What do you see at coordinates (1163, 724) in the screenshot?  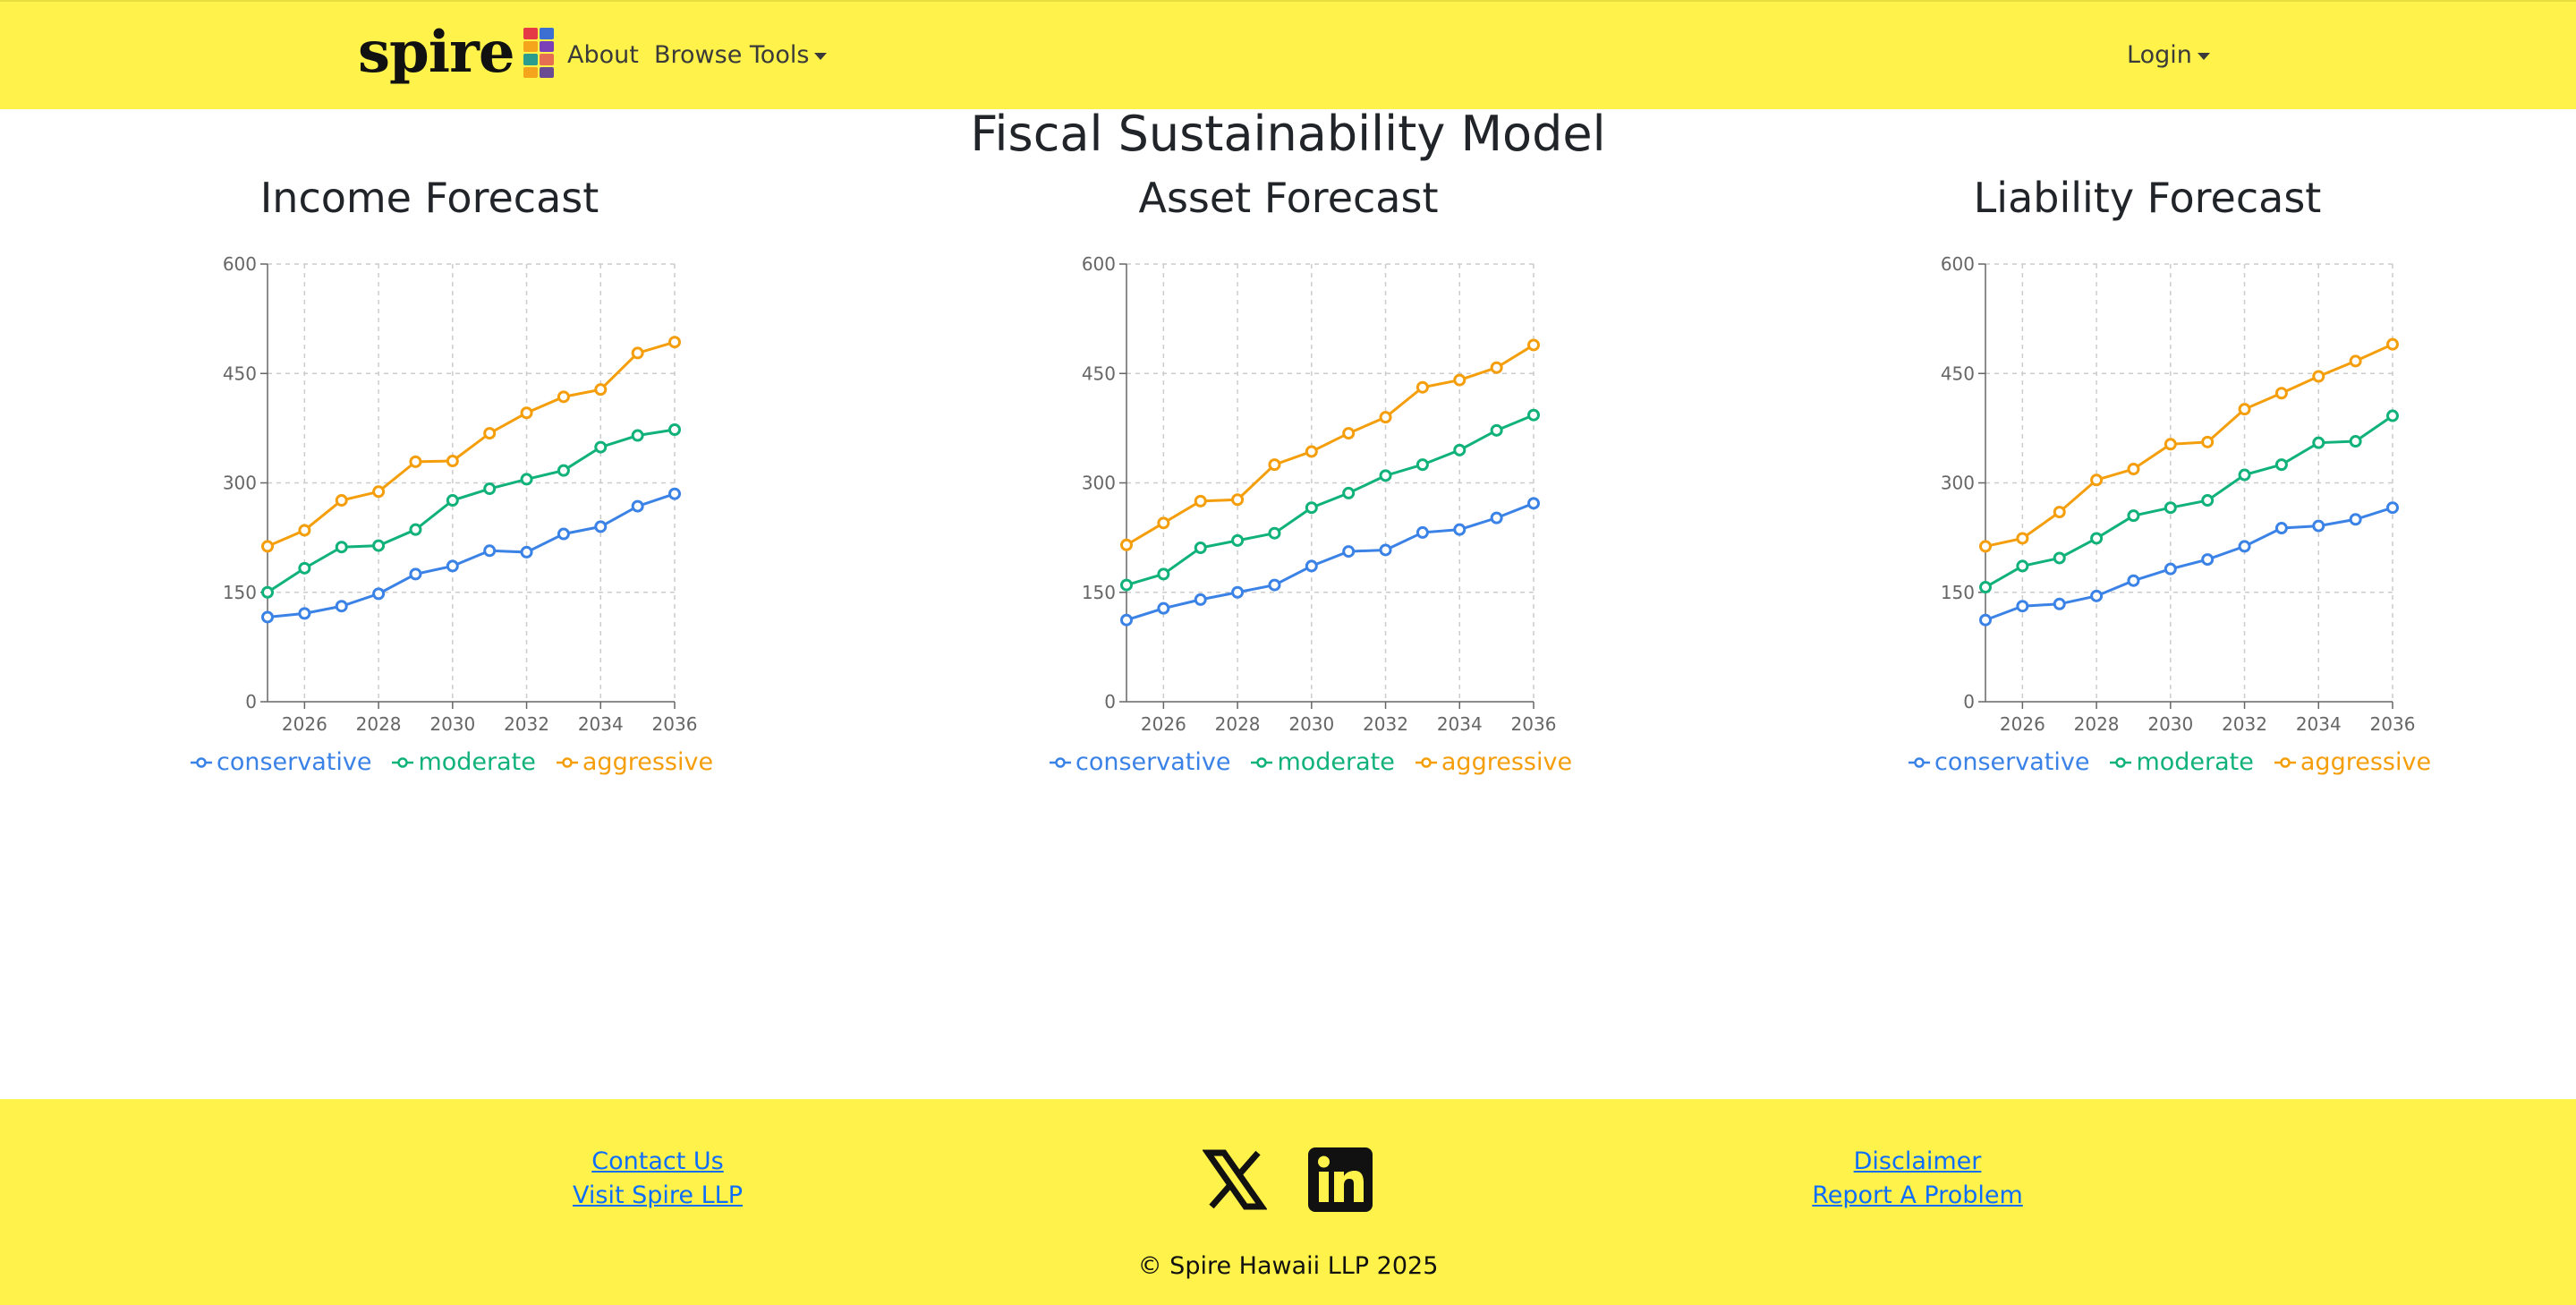 I see `x-tick-label: 2026` at bounding box center [1163, 724].